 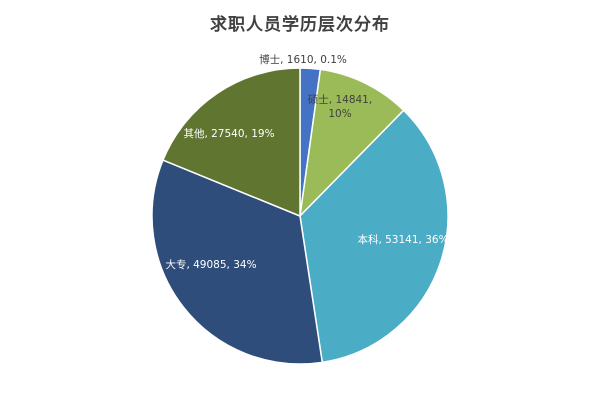 What do you see at coordinates (402, 239) in the screenshot?
I see `slice-label-2: 本科, 53141, 36%` at bounding box center [402, 239].